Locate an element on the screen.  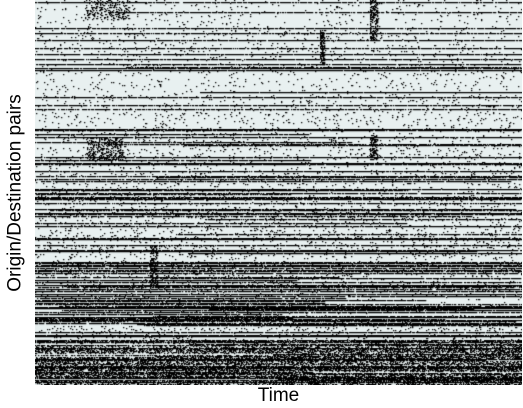
y-axis-label: Origin/Destination pairs is located at coordinates (16, 193).